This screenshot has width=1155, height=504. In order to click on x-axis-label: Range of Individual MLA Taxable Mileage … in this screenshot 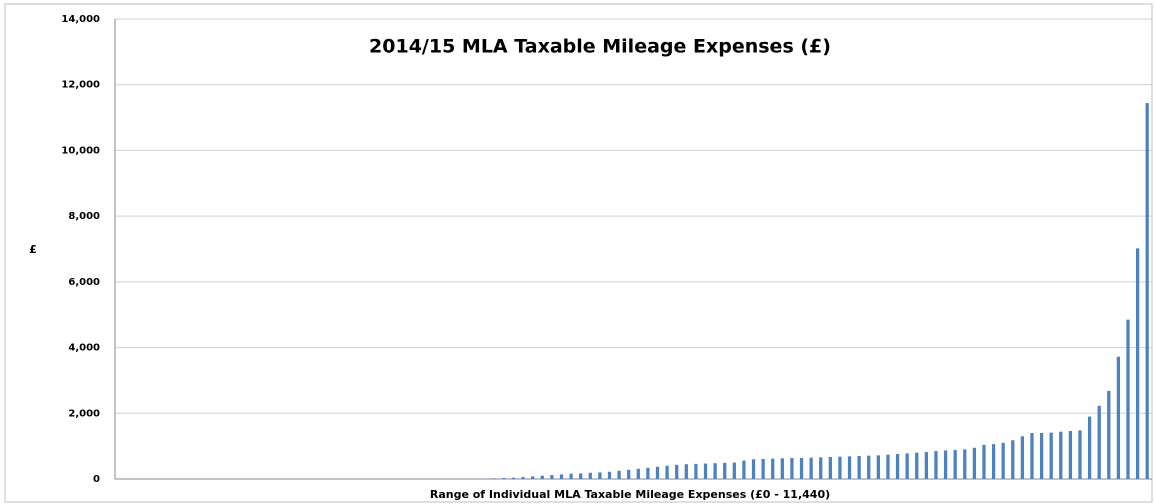, I will do `click(630, 494)`.